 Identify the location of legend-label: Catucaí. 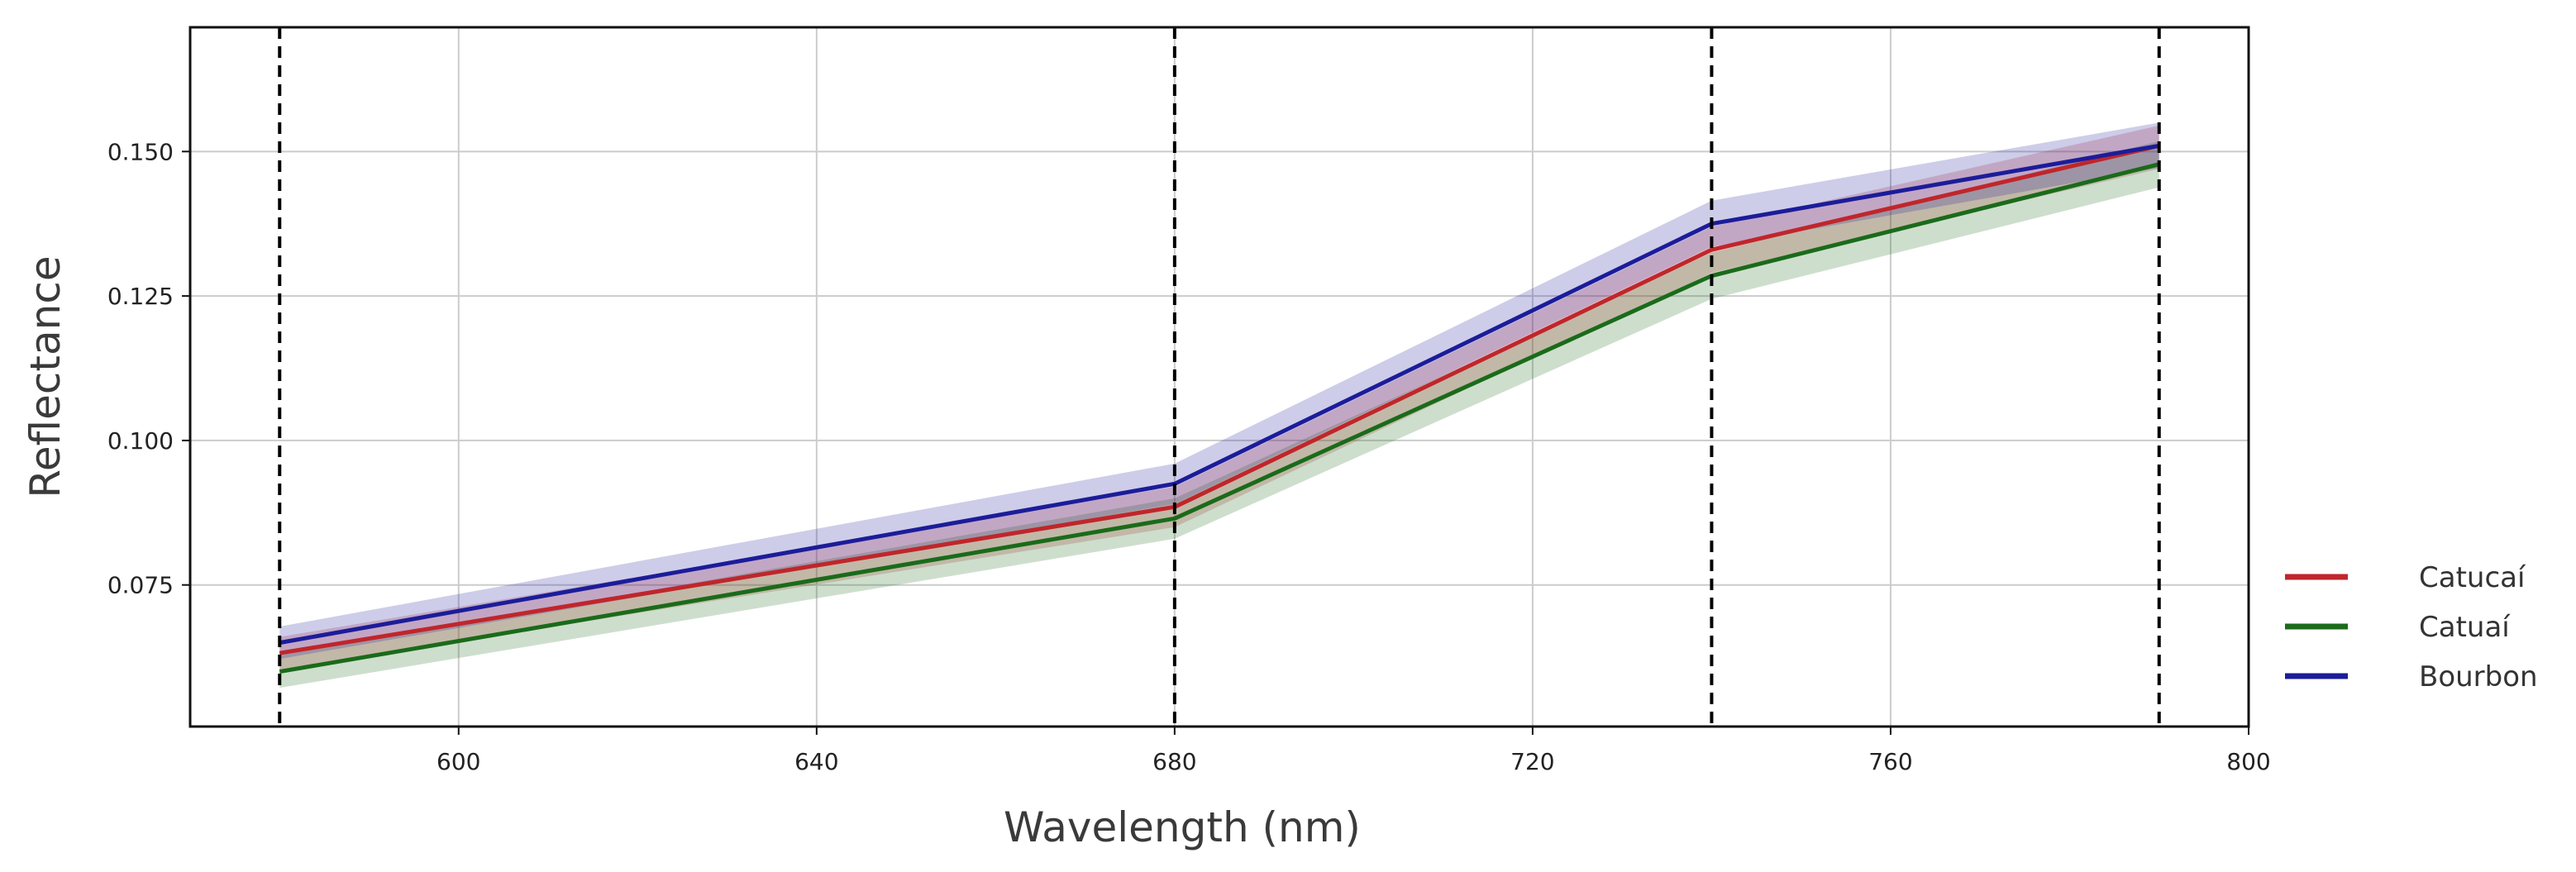
(2472, 578).